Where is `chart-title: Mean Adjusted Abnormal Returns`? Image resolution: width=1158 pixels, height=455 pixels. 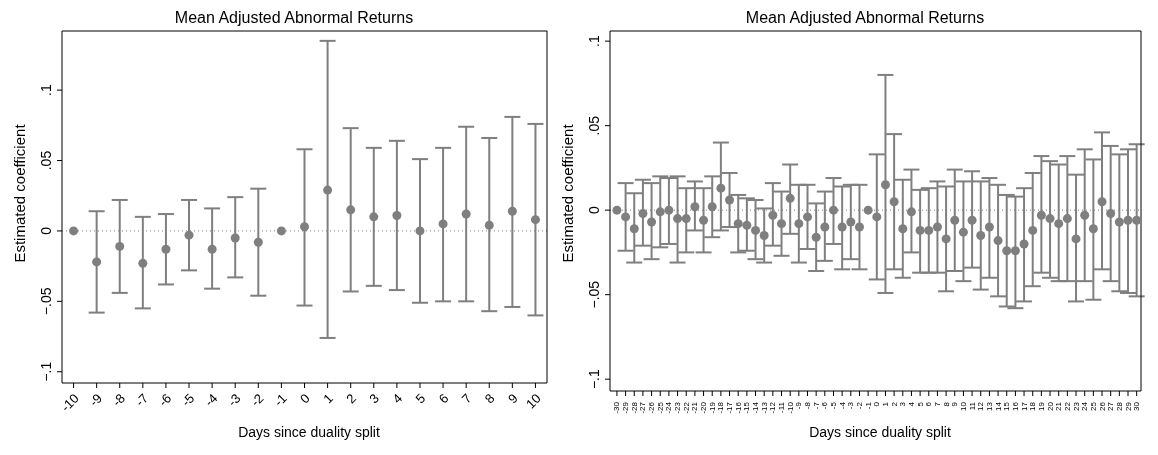 chart-title: Mean Adjusted Abnormal Returns is located at coordinates (865, 18).